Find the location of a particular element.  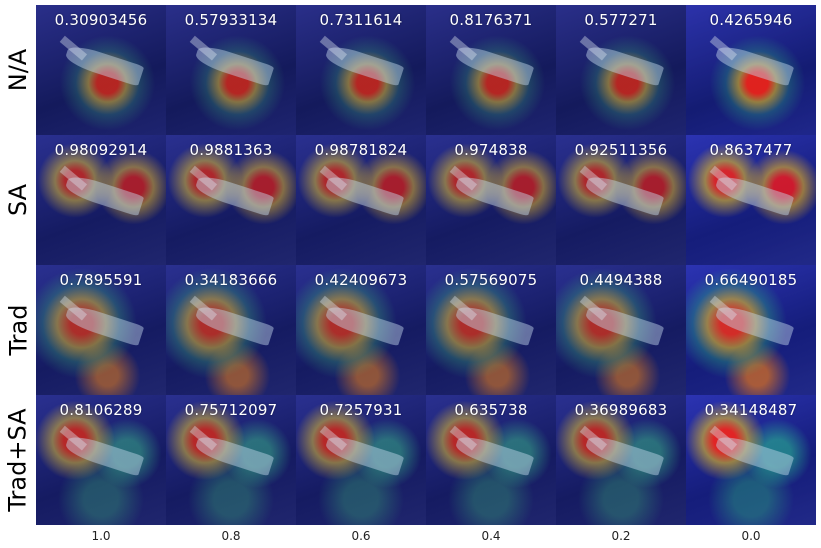

confidence-score: 0.57933134 is located at coordinates (231, 20).